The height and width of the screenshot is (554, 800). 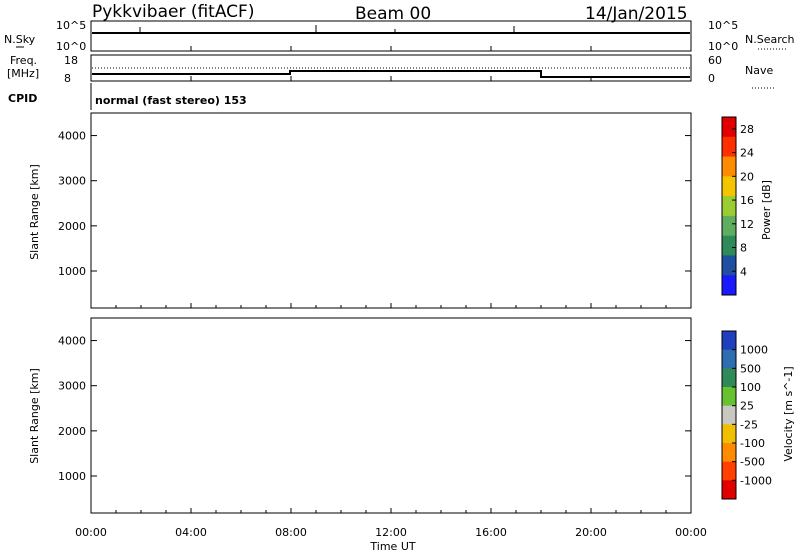 I want to click on freq-tick-bottom: 8, so click(x=67, y=78).